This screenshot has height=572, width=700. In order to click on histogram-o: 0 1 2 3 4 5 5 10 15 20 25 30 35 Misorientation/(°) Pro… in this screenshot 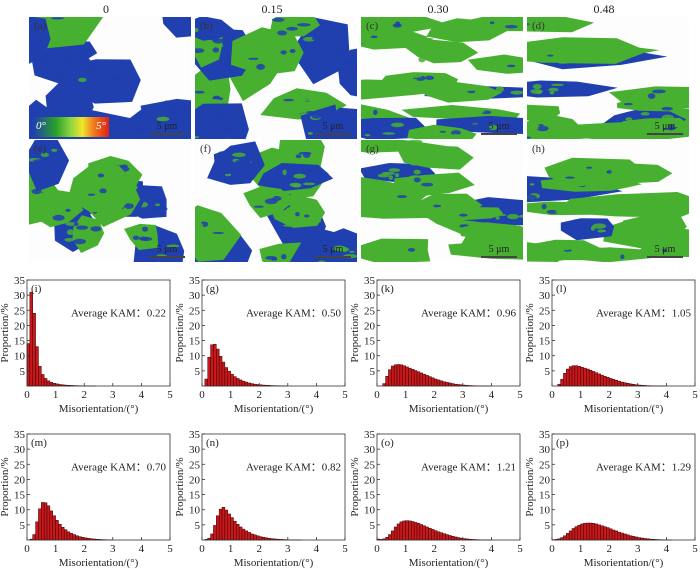, I will do `click(437, 496)`.